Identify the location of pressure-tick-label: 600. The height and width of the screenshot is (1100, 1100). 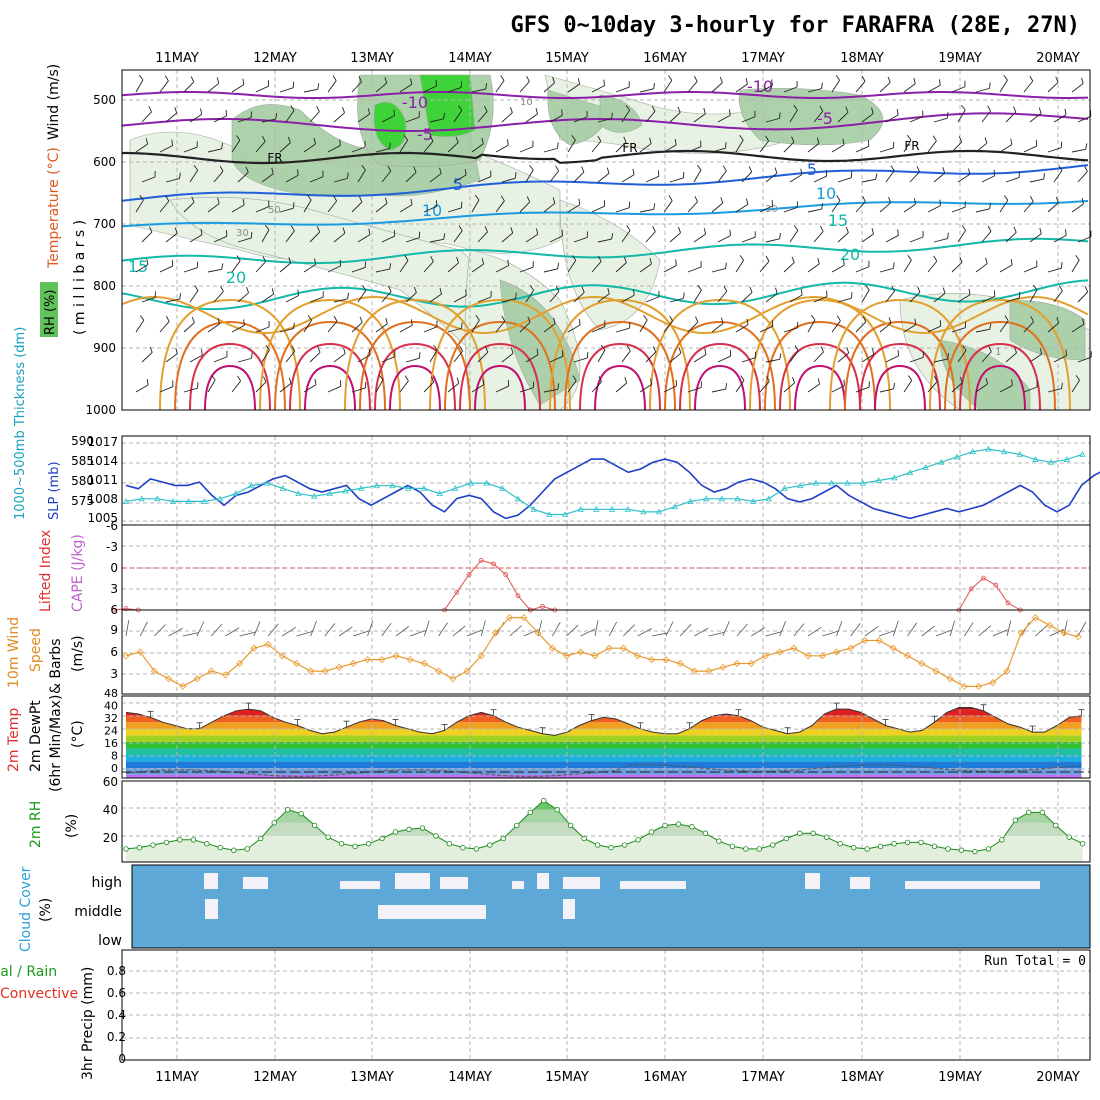
(104, 162).